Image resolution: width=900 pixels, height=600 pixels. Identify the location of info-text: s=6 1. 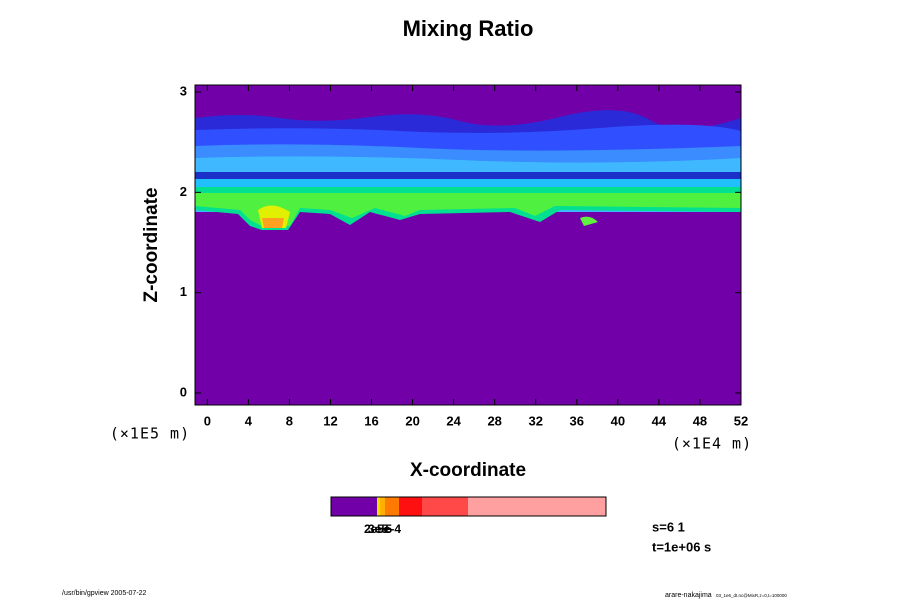
(668, 526).